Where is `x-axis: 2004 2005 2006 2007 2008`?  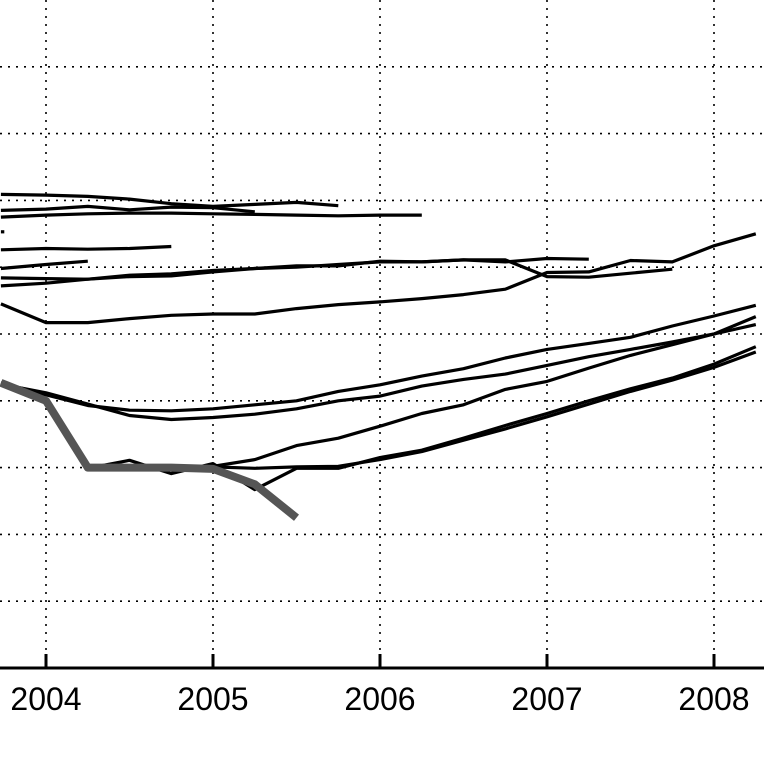
x-axis: 2004 2005 2006 2007 2008 is located at coordinates (382, 685).